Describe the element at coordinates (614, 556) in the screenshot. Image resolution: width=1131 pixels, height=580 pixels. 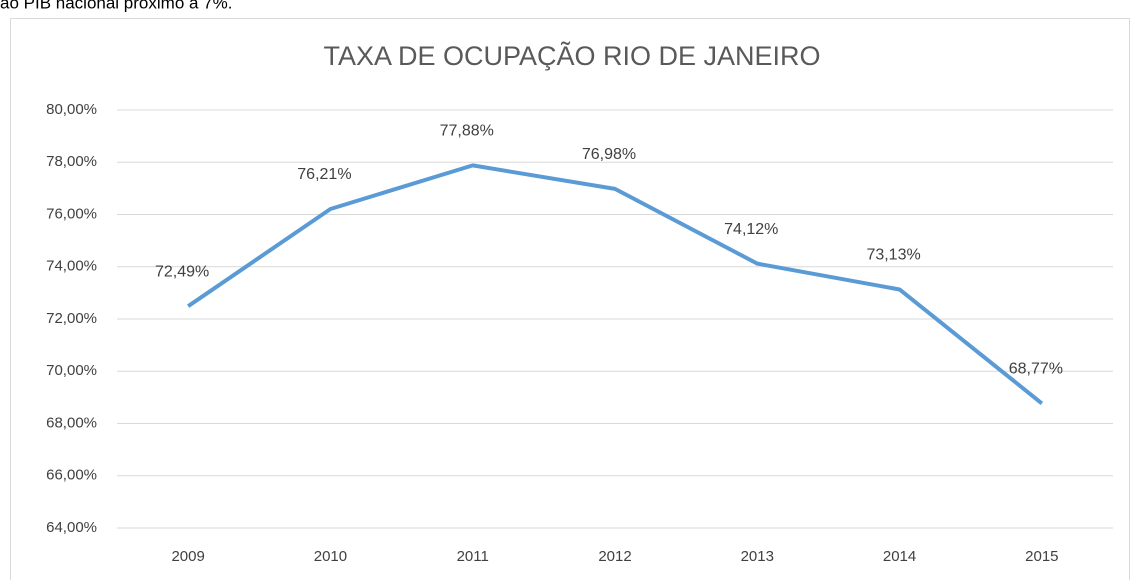
I see `x-tick-label: 2012` at that location.